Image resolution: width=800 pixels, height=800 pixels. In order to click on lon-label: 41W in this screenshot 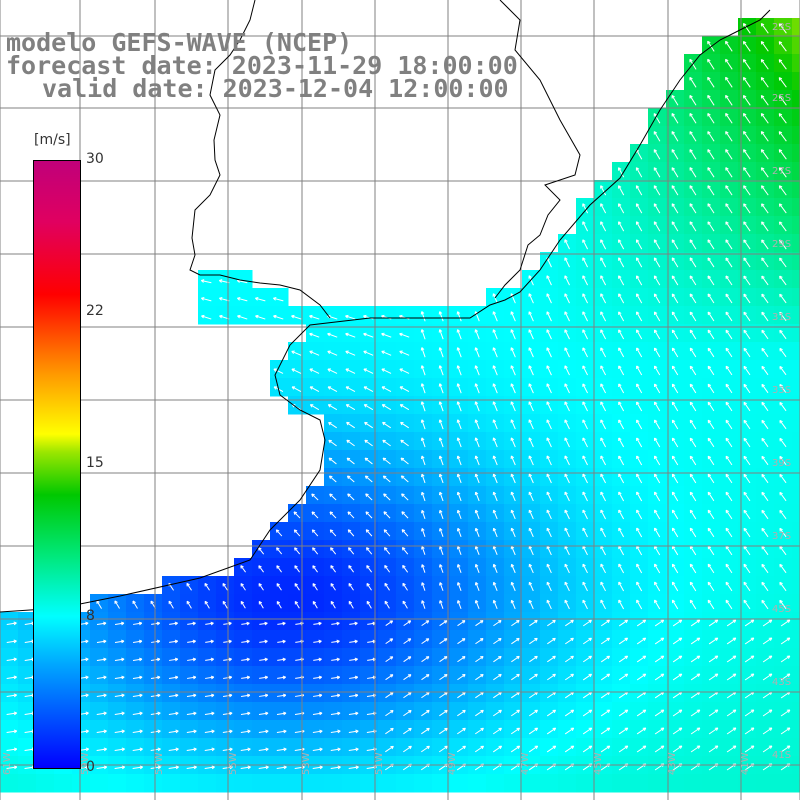, I will do `click(745, 763)`.